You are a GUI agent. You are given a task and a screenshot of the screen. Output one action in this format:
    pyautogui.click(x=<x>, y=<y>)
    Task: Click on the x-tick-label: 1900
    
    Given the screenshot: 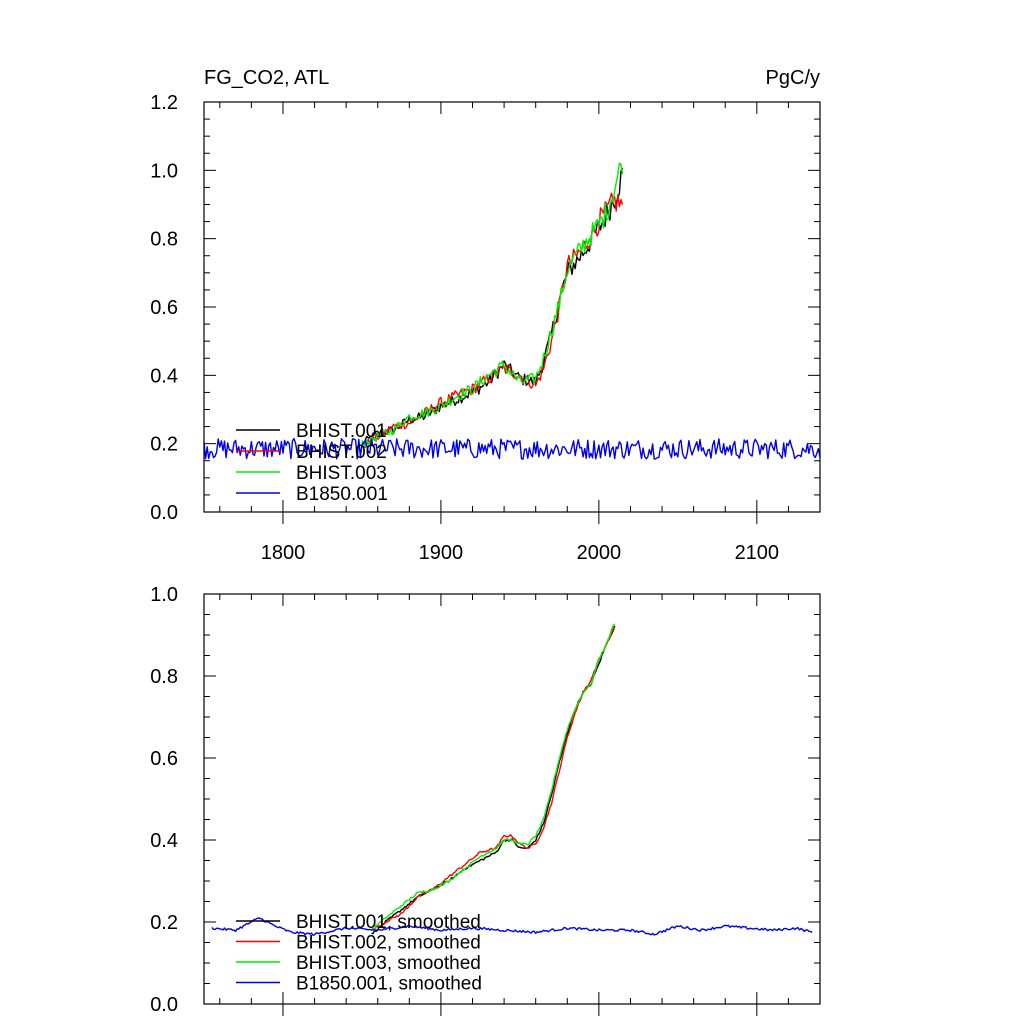 What is the action you would take?
    pyautogui.click(x=441, y=553)
    